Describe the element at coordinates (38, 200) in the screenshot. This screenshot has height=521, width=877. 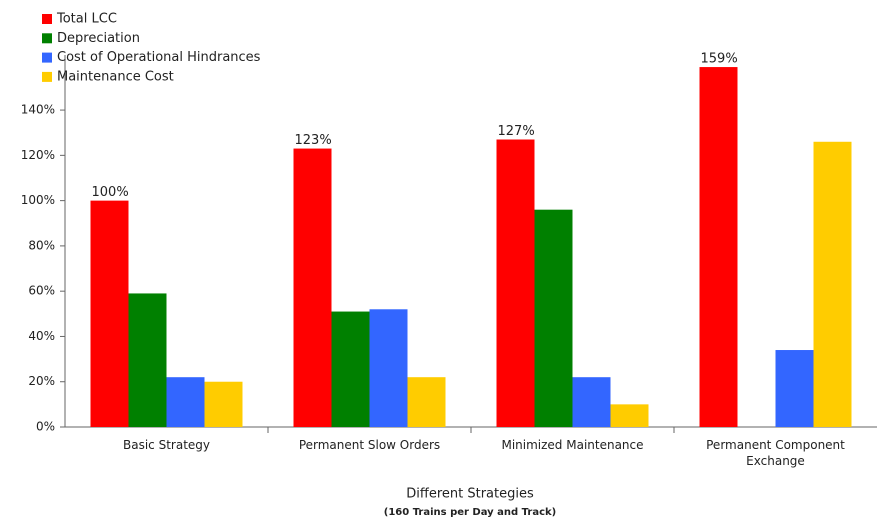
I see `y-tick-label: 100%` at that location.